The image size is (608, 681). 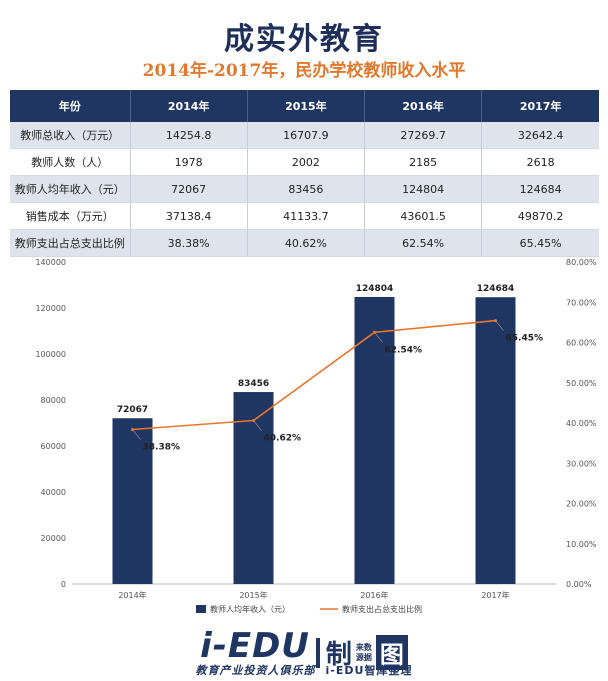 I want to click on y-left-tick-label: 40000, so click(x=53, y=492).